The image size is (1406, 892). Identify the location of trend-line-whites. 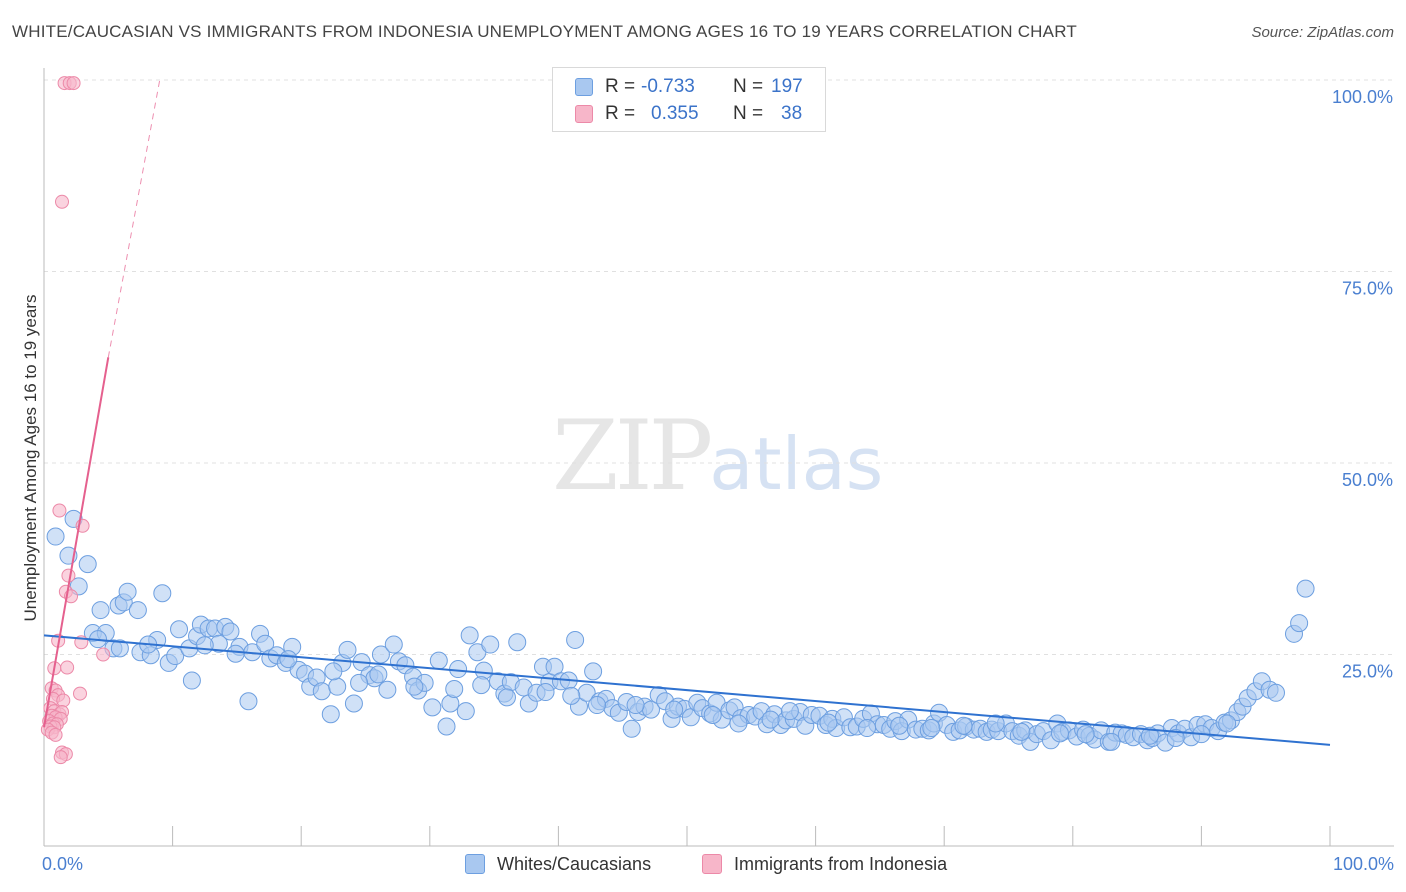
(687, 690).